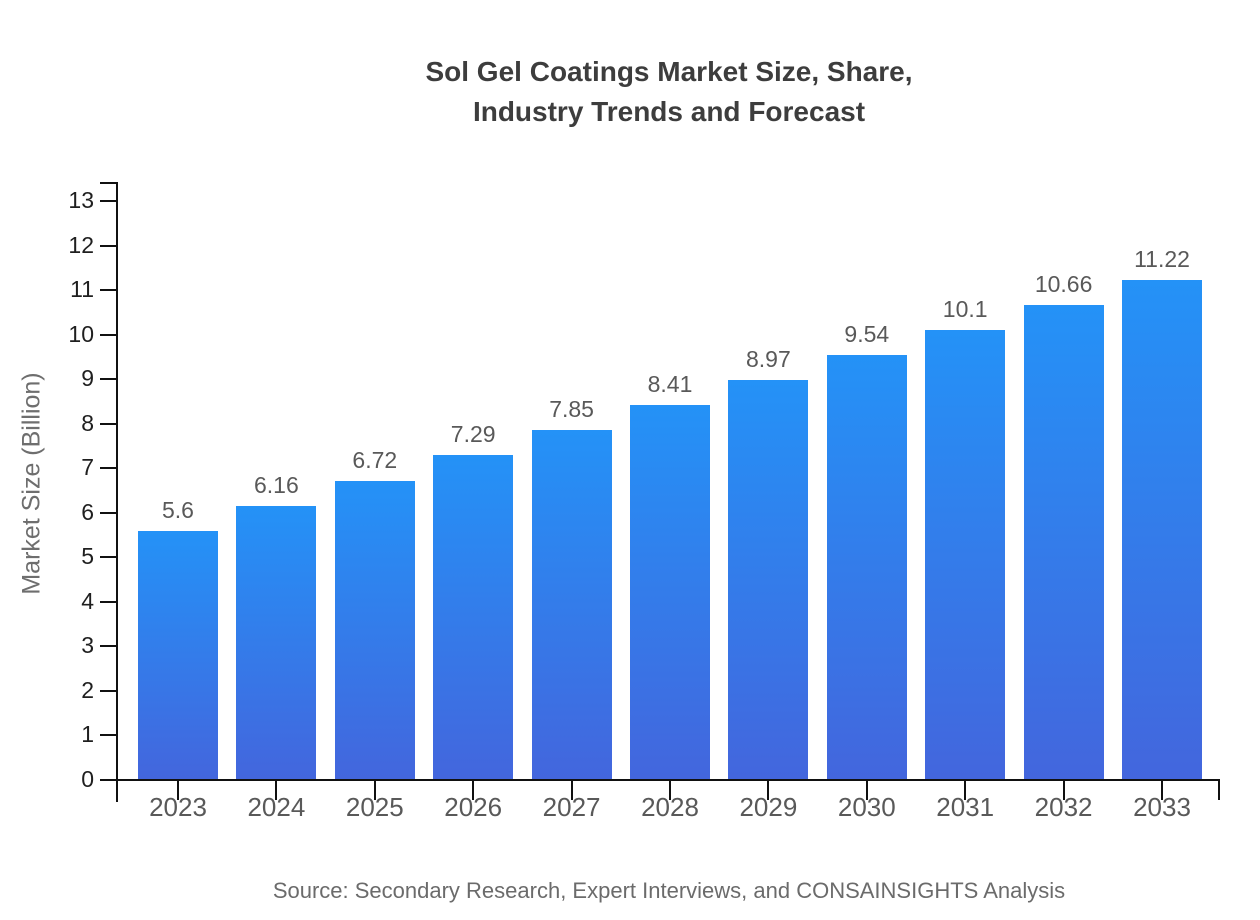  Describe the element at coordinates (87, 779) in the screenshot. I see `y-tick-label: 0` at that location.